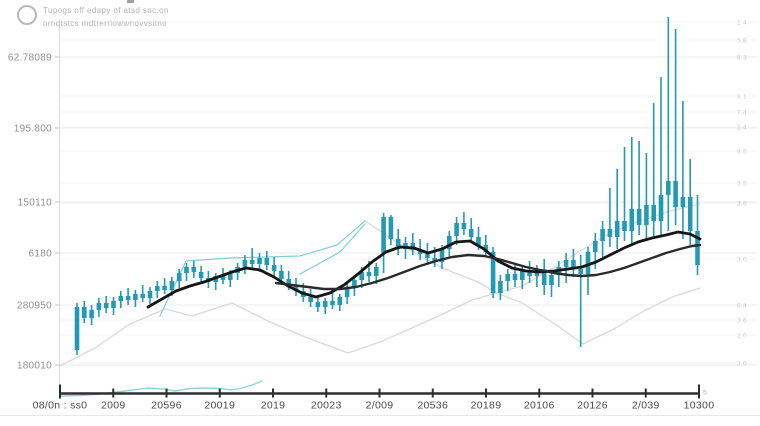  What do you see at coordinates (380, 406) in the screenshot?
I see `x-tick-label: 2/009` at bounding box center [380, 406].